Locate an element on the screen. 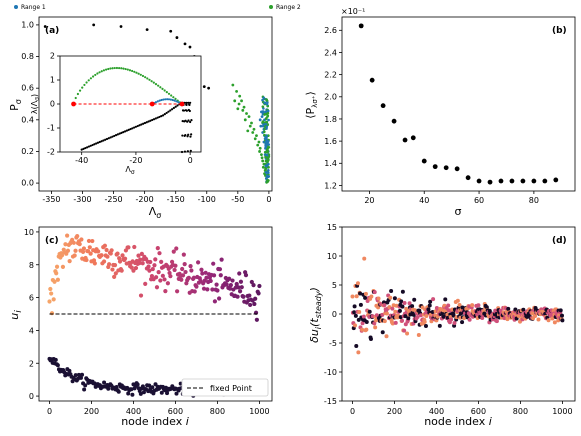 The image size is (581, 436). y-tick-label: 10 is located at coordinates (332, 256).